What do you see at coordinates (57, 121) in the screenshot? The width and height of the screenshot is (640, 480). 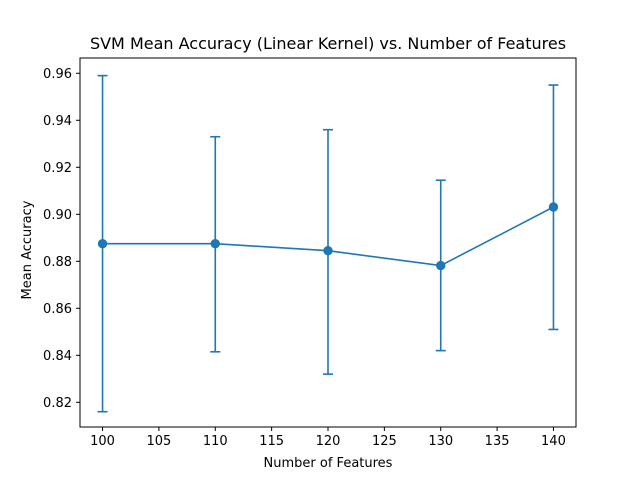 I see `y-tick-label: 0.94` at bounding box center [57, 121].